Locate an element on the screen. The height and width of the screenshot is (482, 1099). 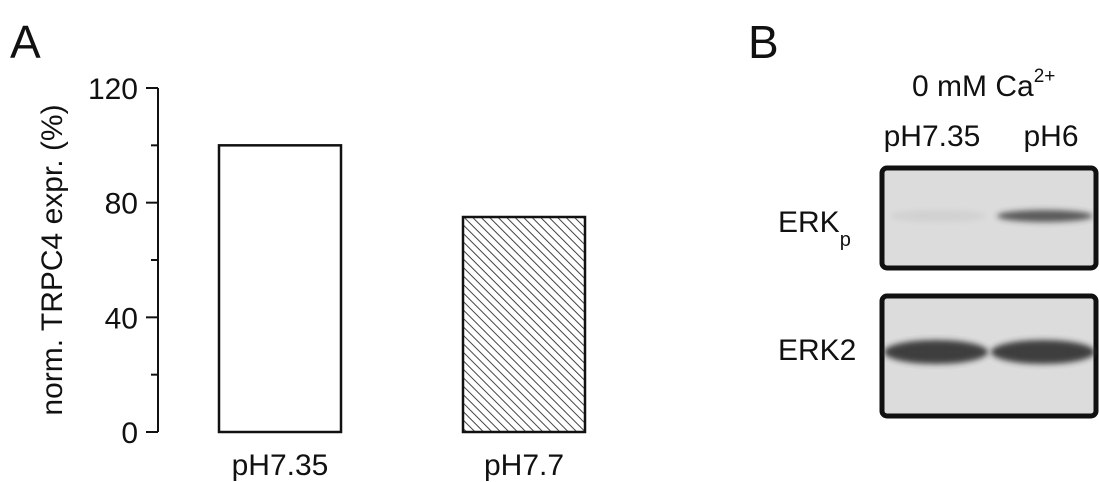
panel-b-letter: B is located at coordinates (763, 42).